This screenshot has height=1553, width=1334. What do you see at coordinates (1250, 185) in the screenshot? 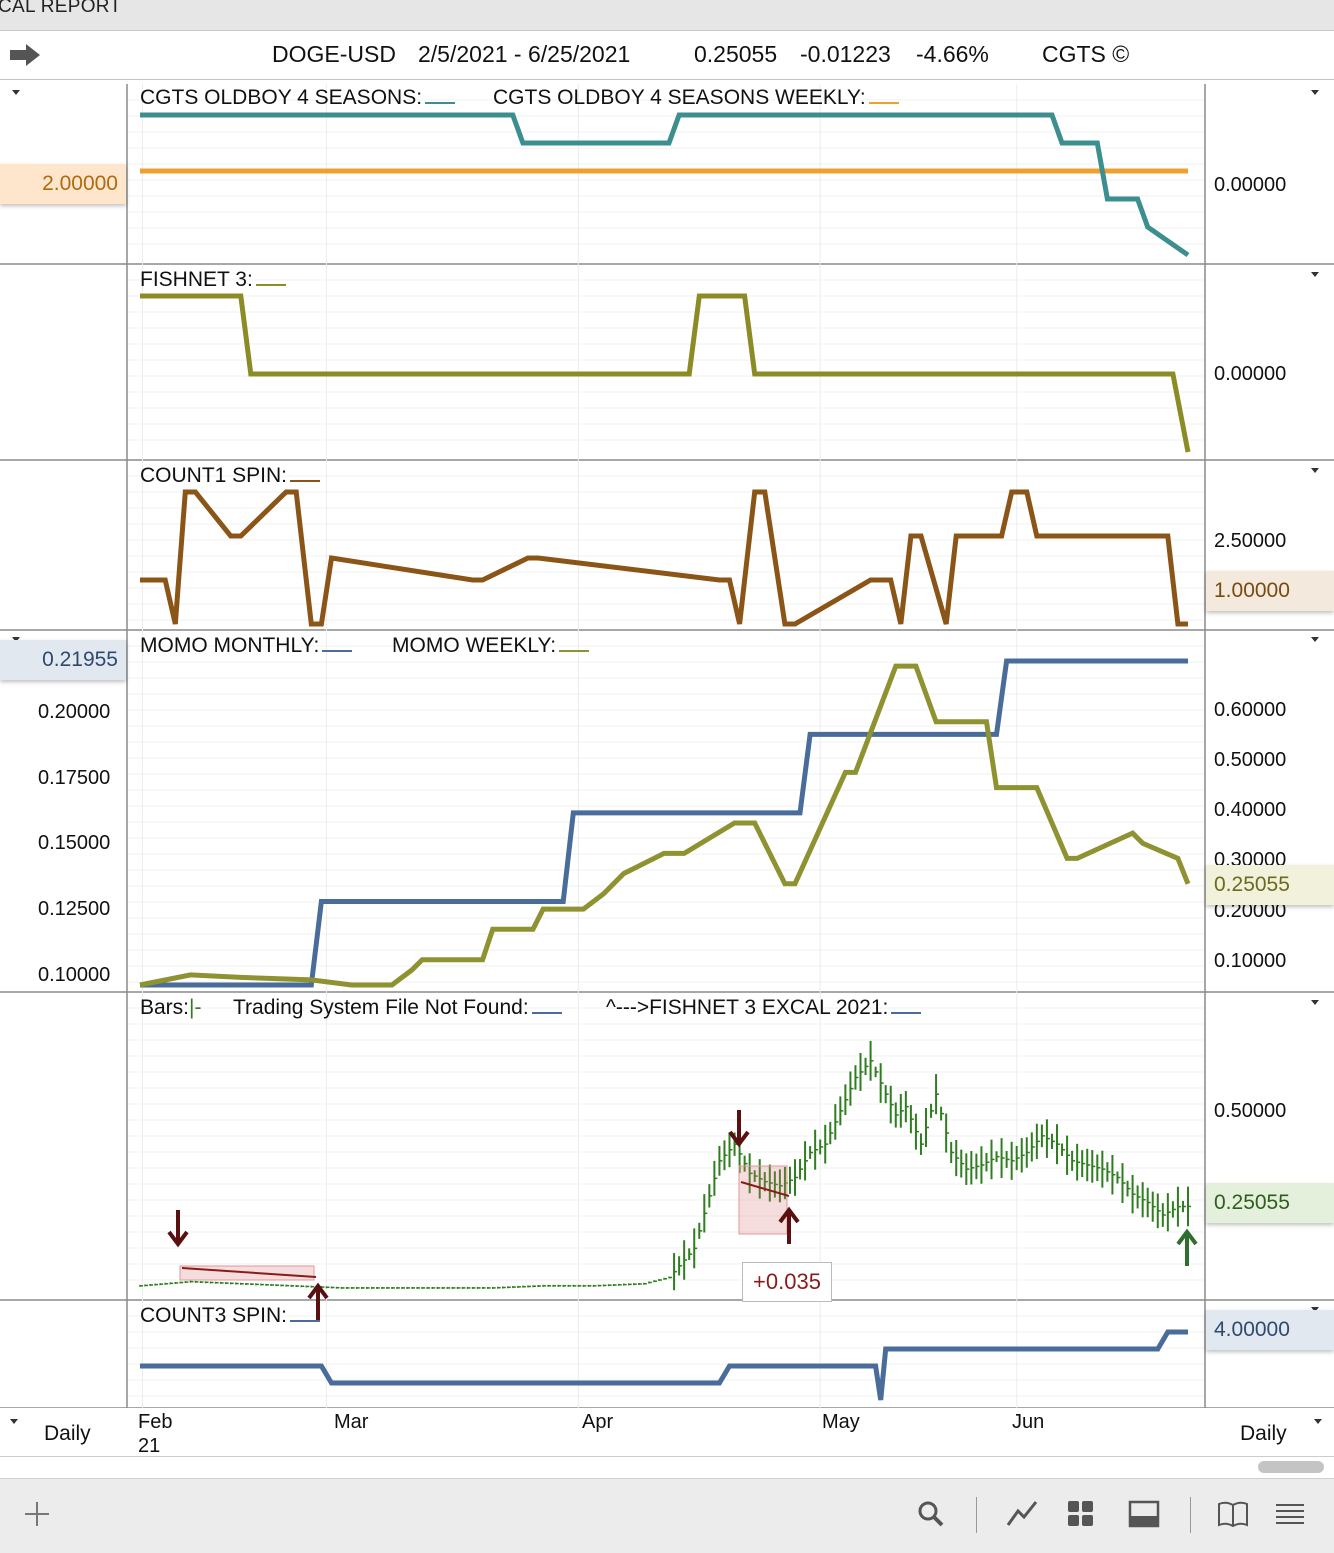
I see `oldboy-right-tick: 0.00000` at bounding box center [1250, 185].